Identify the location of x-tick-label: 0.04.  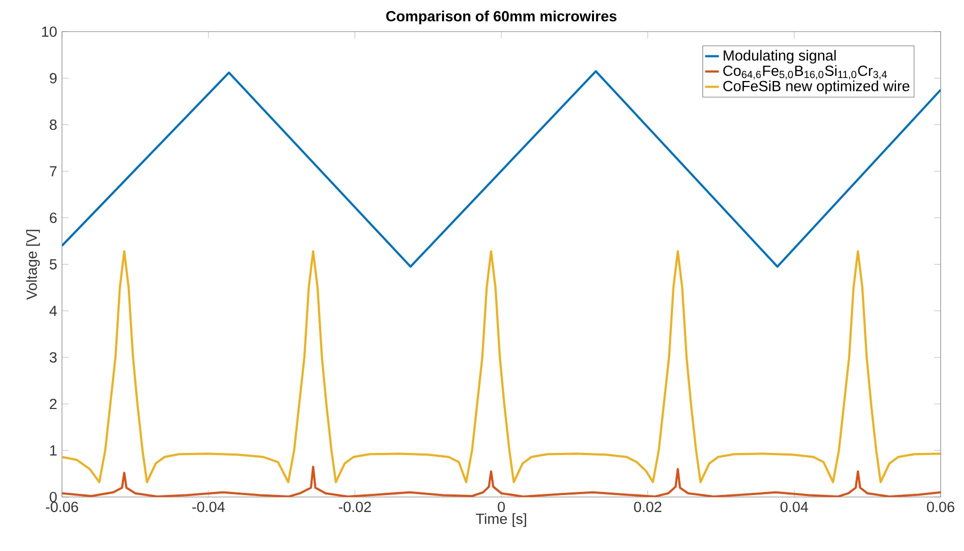
(794, 507).